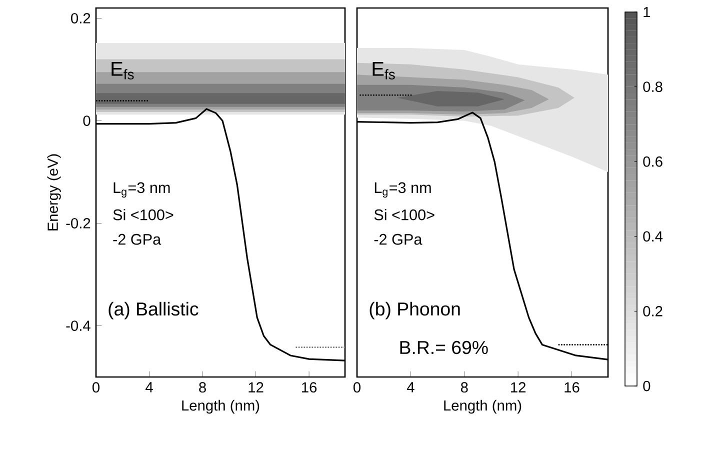  Describe the element at coordinates (415, 311) in the screenshot. I see `annotation: (b) Phonon` at that location.